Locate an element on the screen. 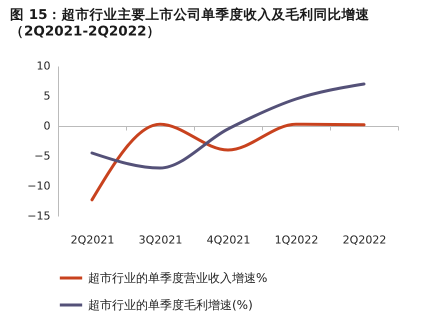 The image size is (439, 333). x-tick-label: 1Q2022 is located at coordinates (296, 240).